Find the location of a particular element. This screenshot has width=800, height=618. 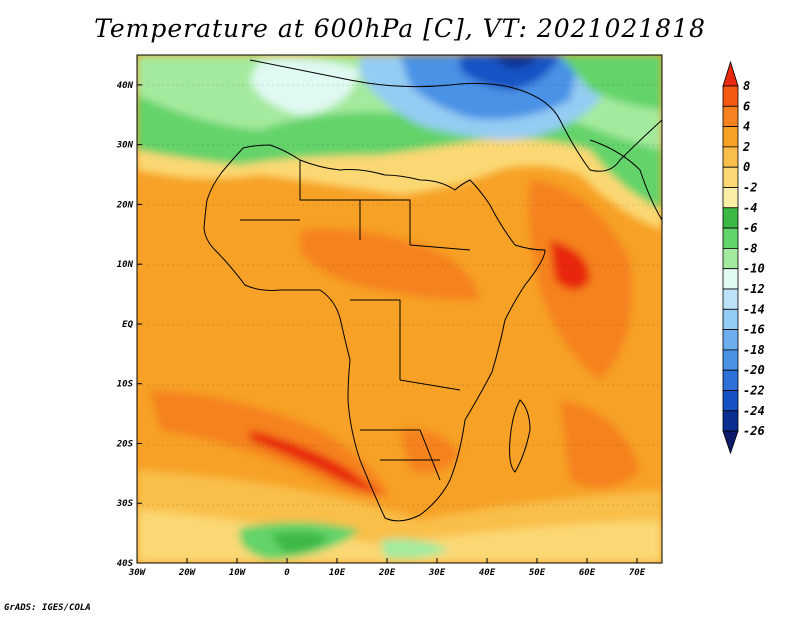

lon-label: 30W is located at coordinates (137, 573).